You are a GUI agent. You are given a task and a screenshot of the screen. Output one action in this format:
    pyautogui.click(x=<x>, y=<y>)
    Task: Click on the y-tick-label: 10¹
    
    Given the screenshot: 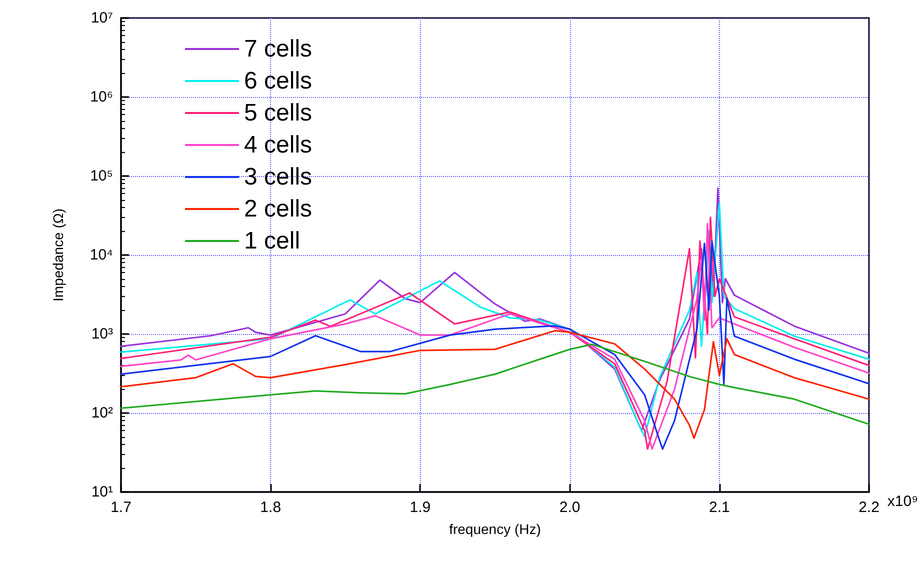 What is the action you would take?
    pyautogui.click(x=102, y=492)
    